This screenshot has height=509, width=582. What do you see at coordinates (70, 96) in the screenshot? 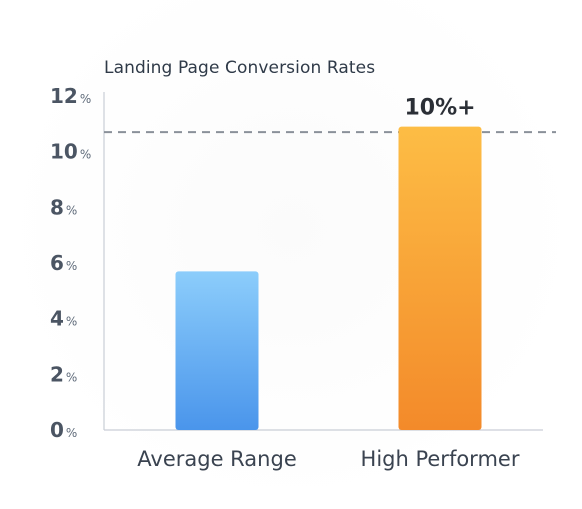
I see `y-tick-label: 12%` at bounding box center [70, 96].